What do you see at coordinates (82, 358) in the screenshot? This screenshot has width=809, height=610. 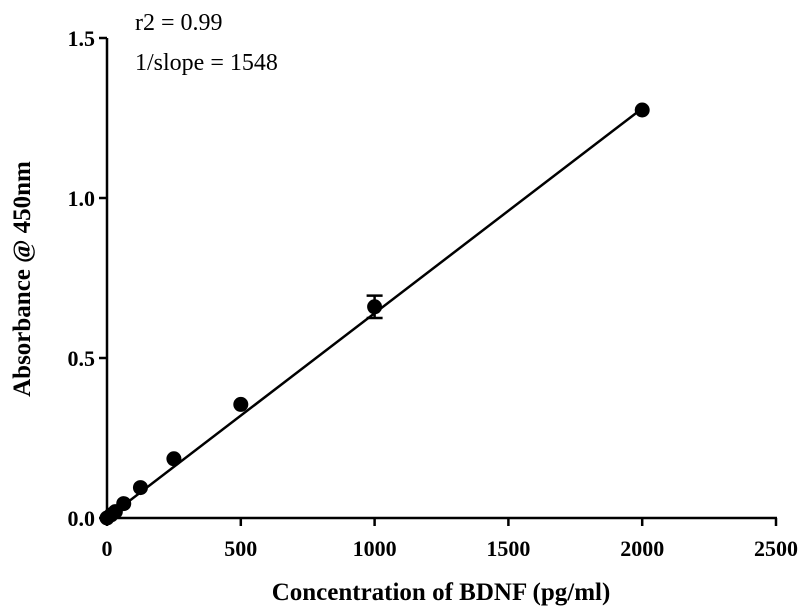 I see `y-tick-label: 0.5` at bounding box center [82, 358].